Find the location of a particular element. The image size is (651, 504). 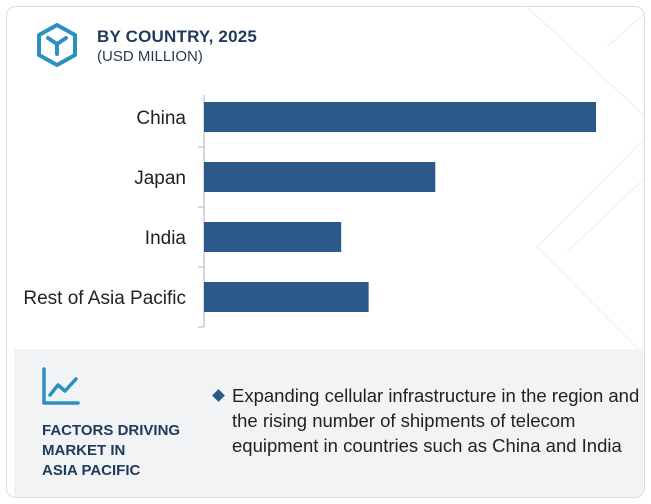

chart-subtitle: (USD MILLION) is located at coordinates (150, 56).